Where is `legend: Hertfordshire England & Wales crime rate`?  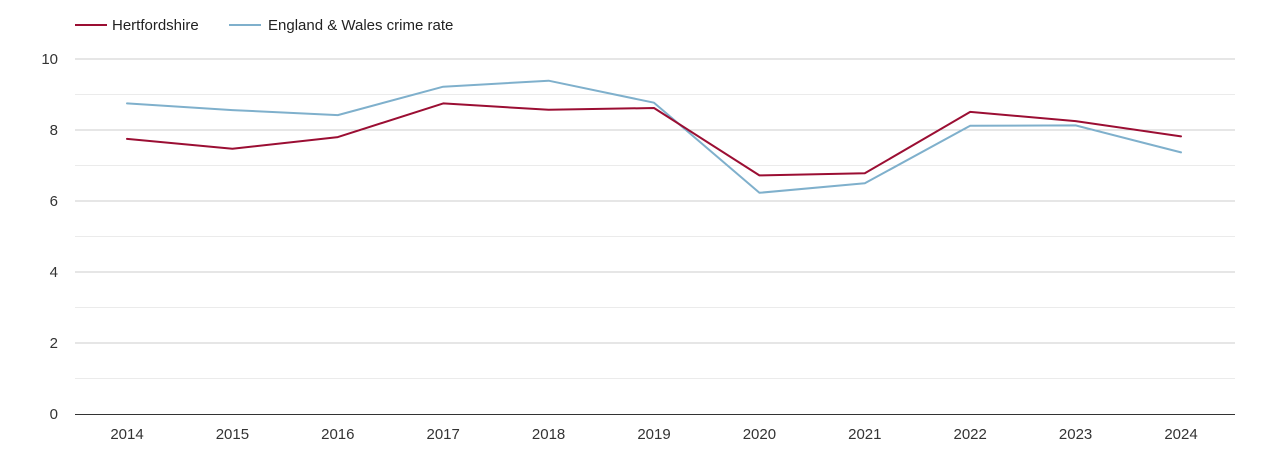 legend: Hertfordshire England & Wales crime rate is located at coordinates (264, 25).